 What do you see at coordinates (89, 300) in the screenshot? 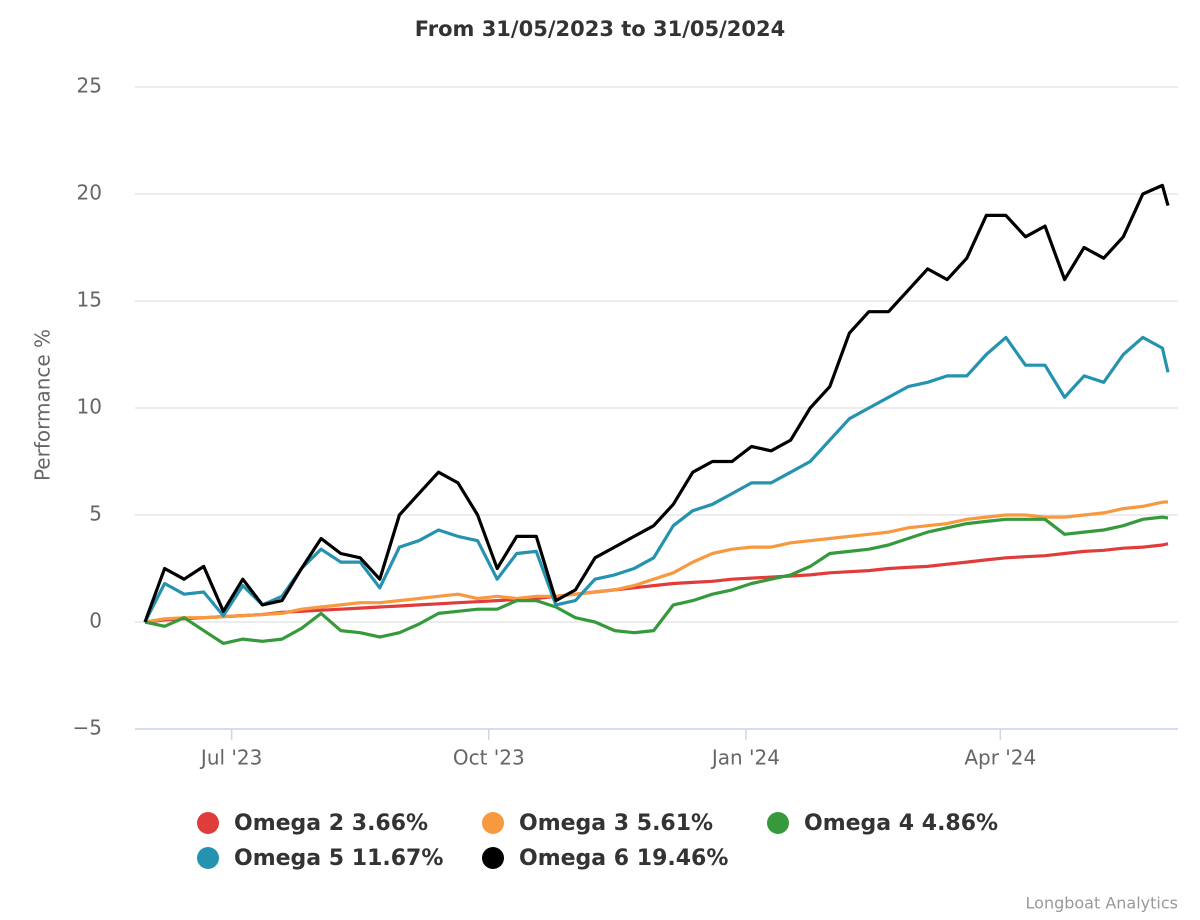
I see `y-tick-label: 15` at bounding box center [89, 300].